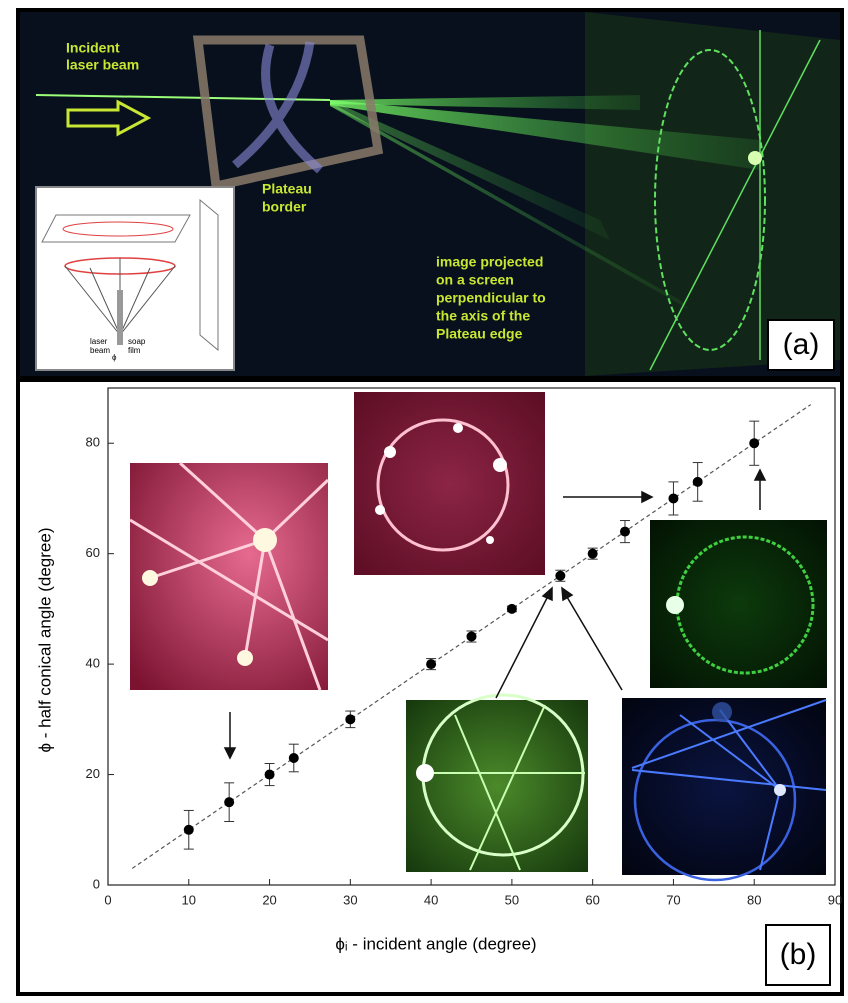  I want to click on inset-label: beam, so click(100, 350).